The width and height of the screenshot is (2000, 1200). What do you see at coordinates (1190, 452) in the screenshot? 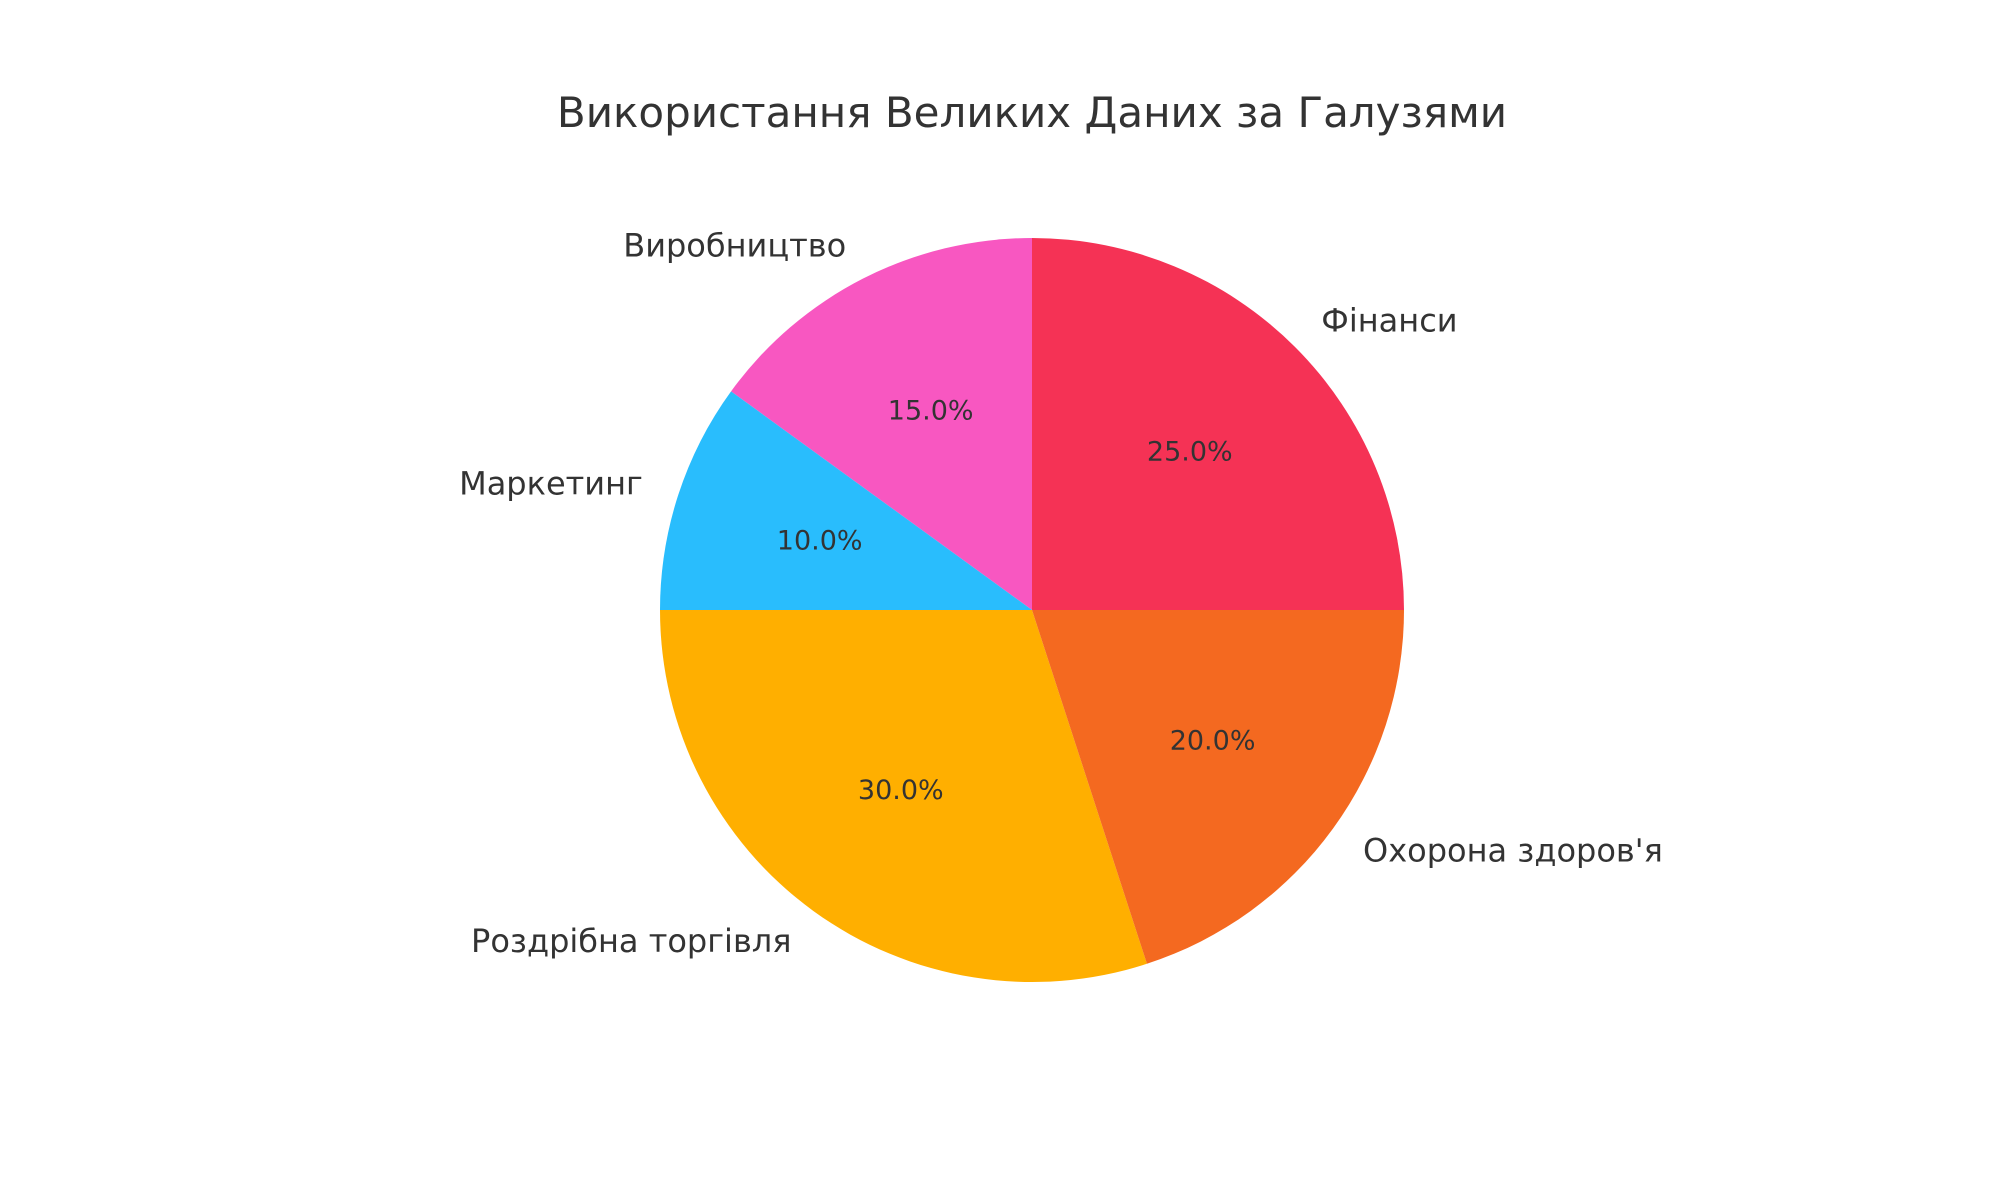
I see `pie-slice-5-percent-label: 25.0%` at bounding box center [1190, 452].